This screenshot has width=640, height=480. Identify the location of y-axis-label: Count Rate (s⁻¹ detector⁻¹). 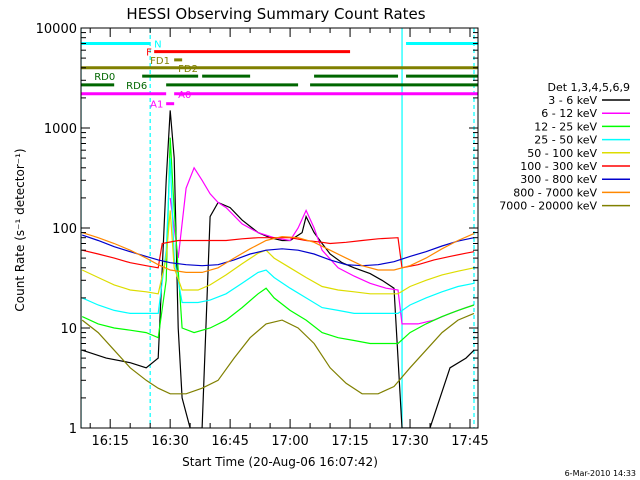
(20, 229).